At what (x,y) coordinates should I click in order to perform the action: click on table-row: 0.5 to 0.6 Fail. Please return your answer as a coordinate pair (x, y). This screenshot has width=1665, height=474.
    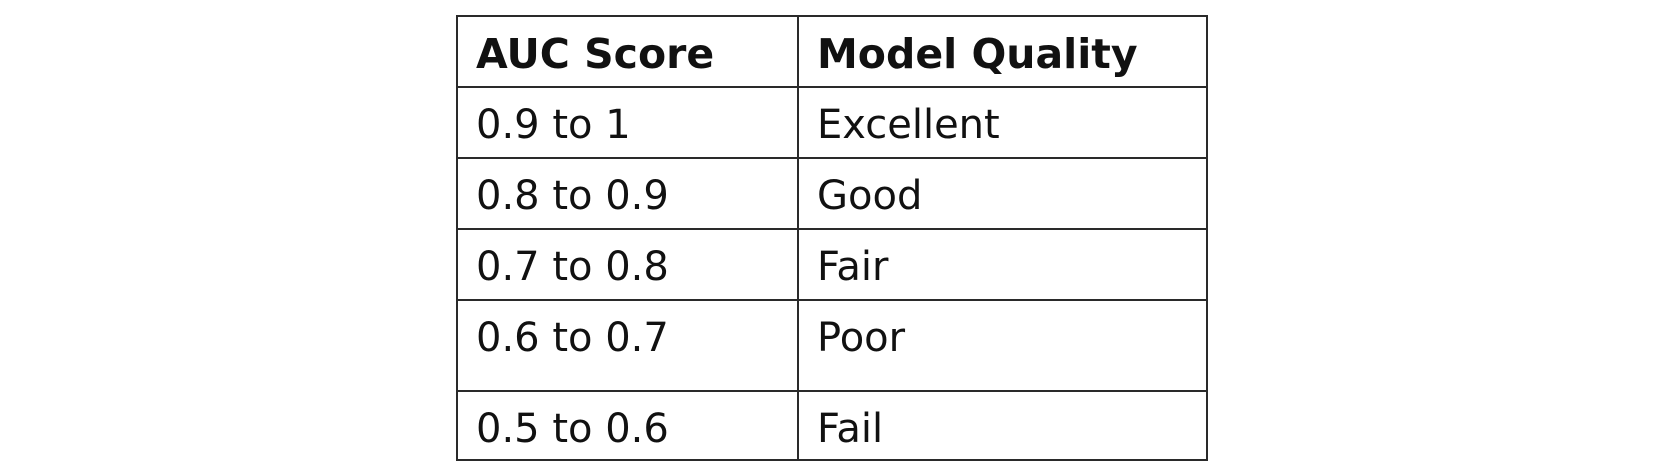
    Looking at the image, I should click on (832, 425).